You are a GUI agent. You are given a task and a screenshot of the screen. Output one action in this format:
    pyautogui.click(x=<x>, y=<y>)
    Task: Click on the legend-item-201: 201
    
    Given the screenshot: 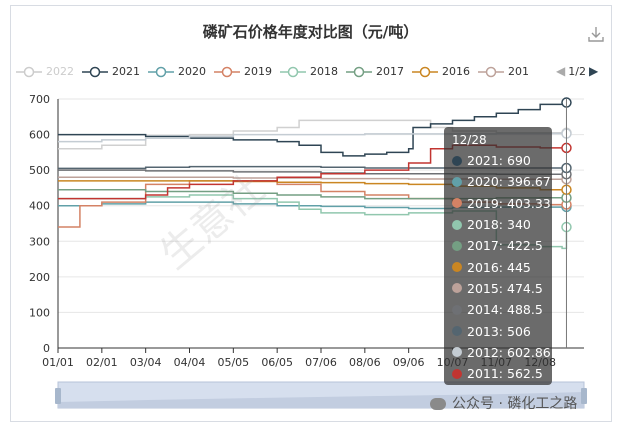 What is the action you would take?
    pyautogui.click(x=503, y=71)
    